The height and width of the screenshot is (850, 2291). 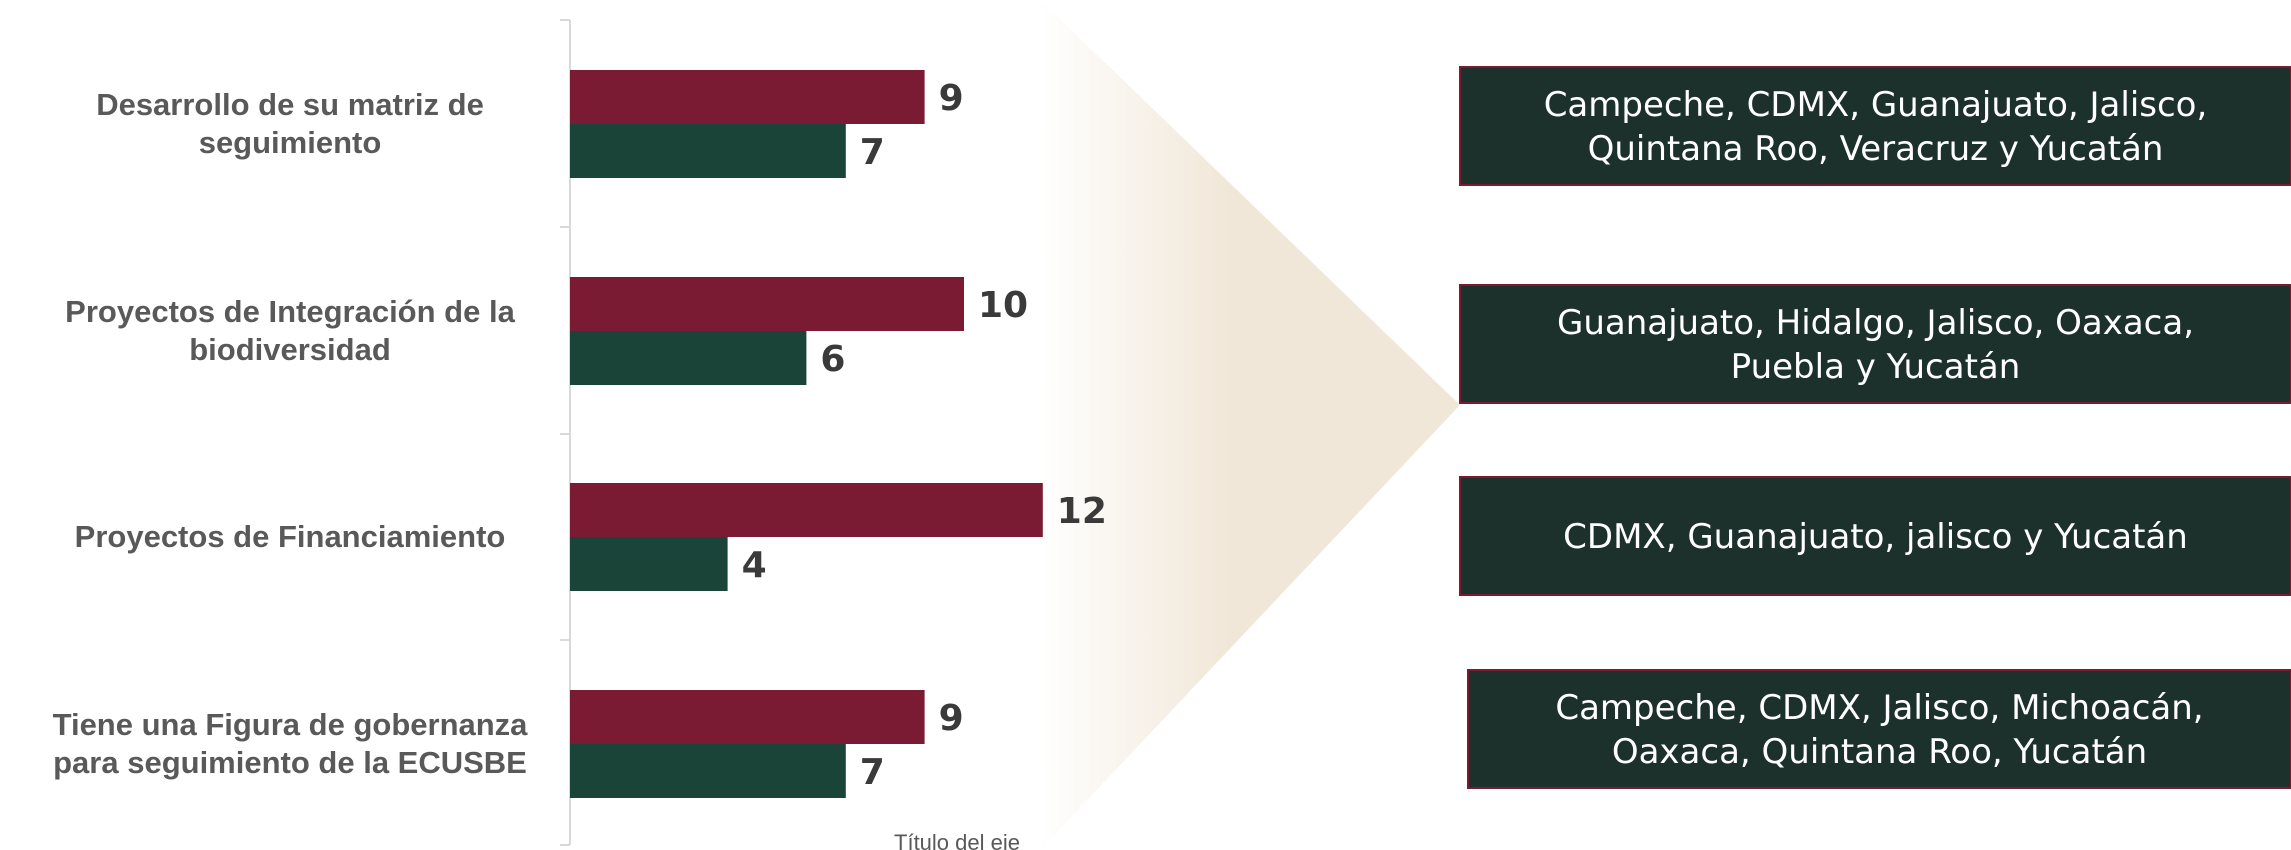 What do you see at coordinates (290, 142) in the screenshot?
I see `category-label-line: seguimiento` at bounding box center [290, 142].